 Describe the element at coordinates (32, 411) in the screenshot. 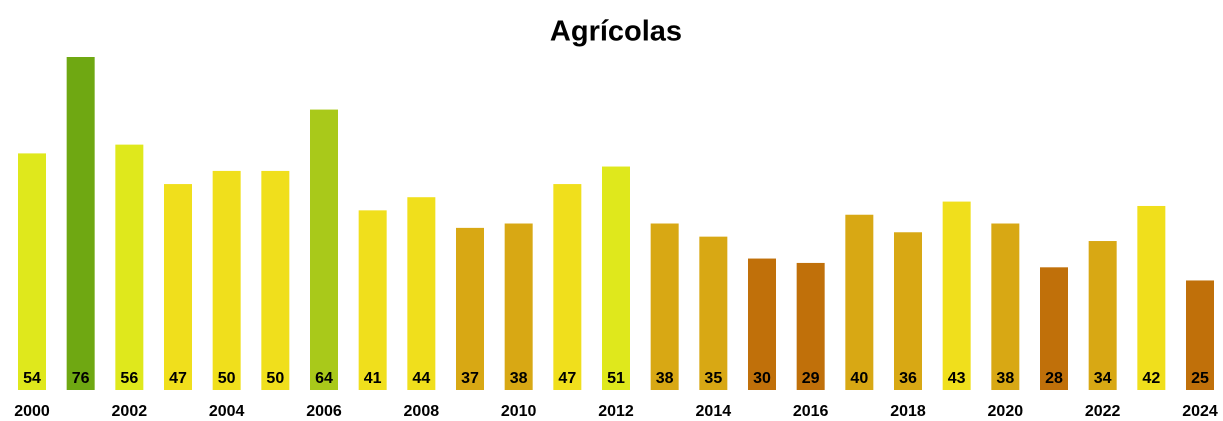

I see `x-tick-label: 2000` at that location.